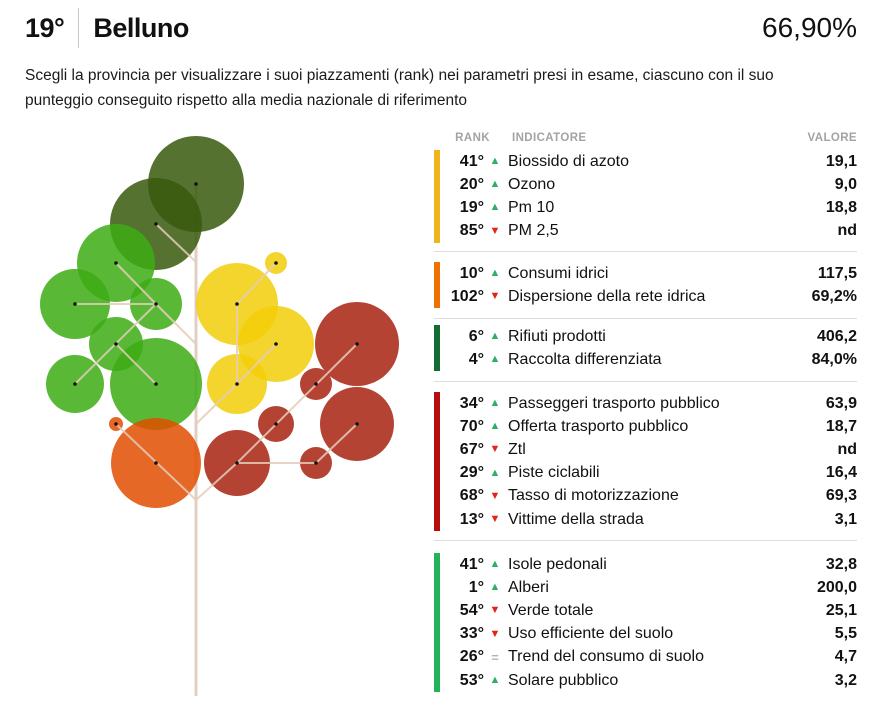 The height and width of the screenshot is (707, 873). Describe the element at coordinates (568, 161) in the screenshot. I see `indicator-name: Biossido di azoto` at that location.